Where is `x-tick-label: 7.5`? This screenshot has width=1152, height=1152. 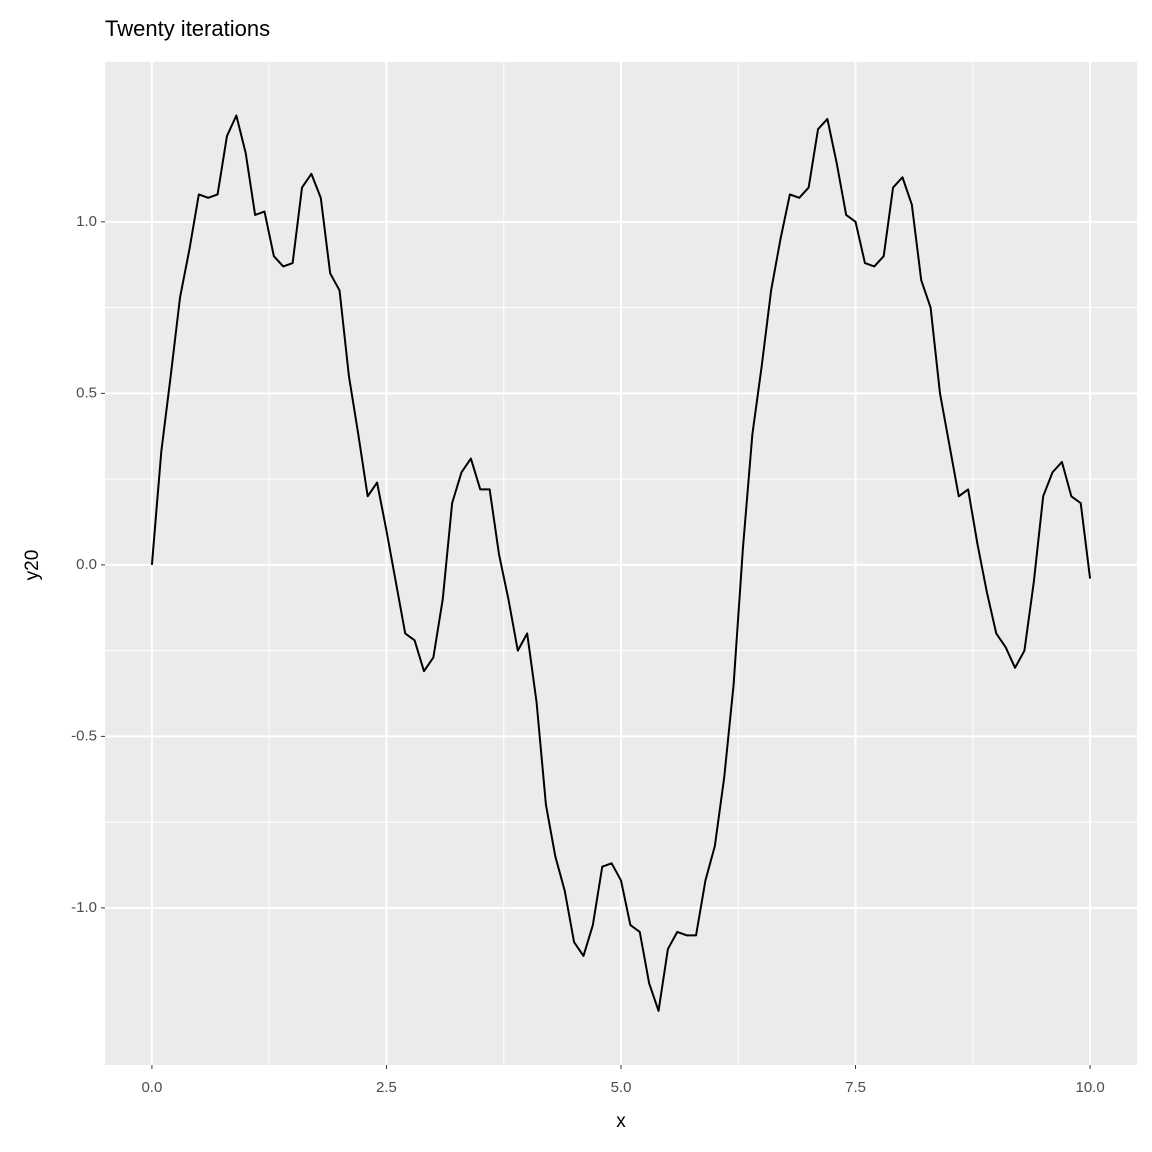 x-tick-label: 7.5 is located at coordinates (855, 1087).